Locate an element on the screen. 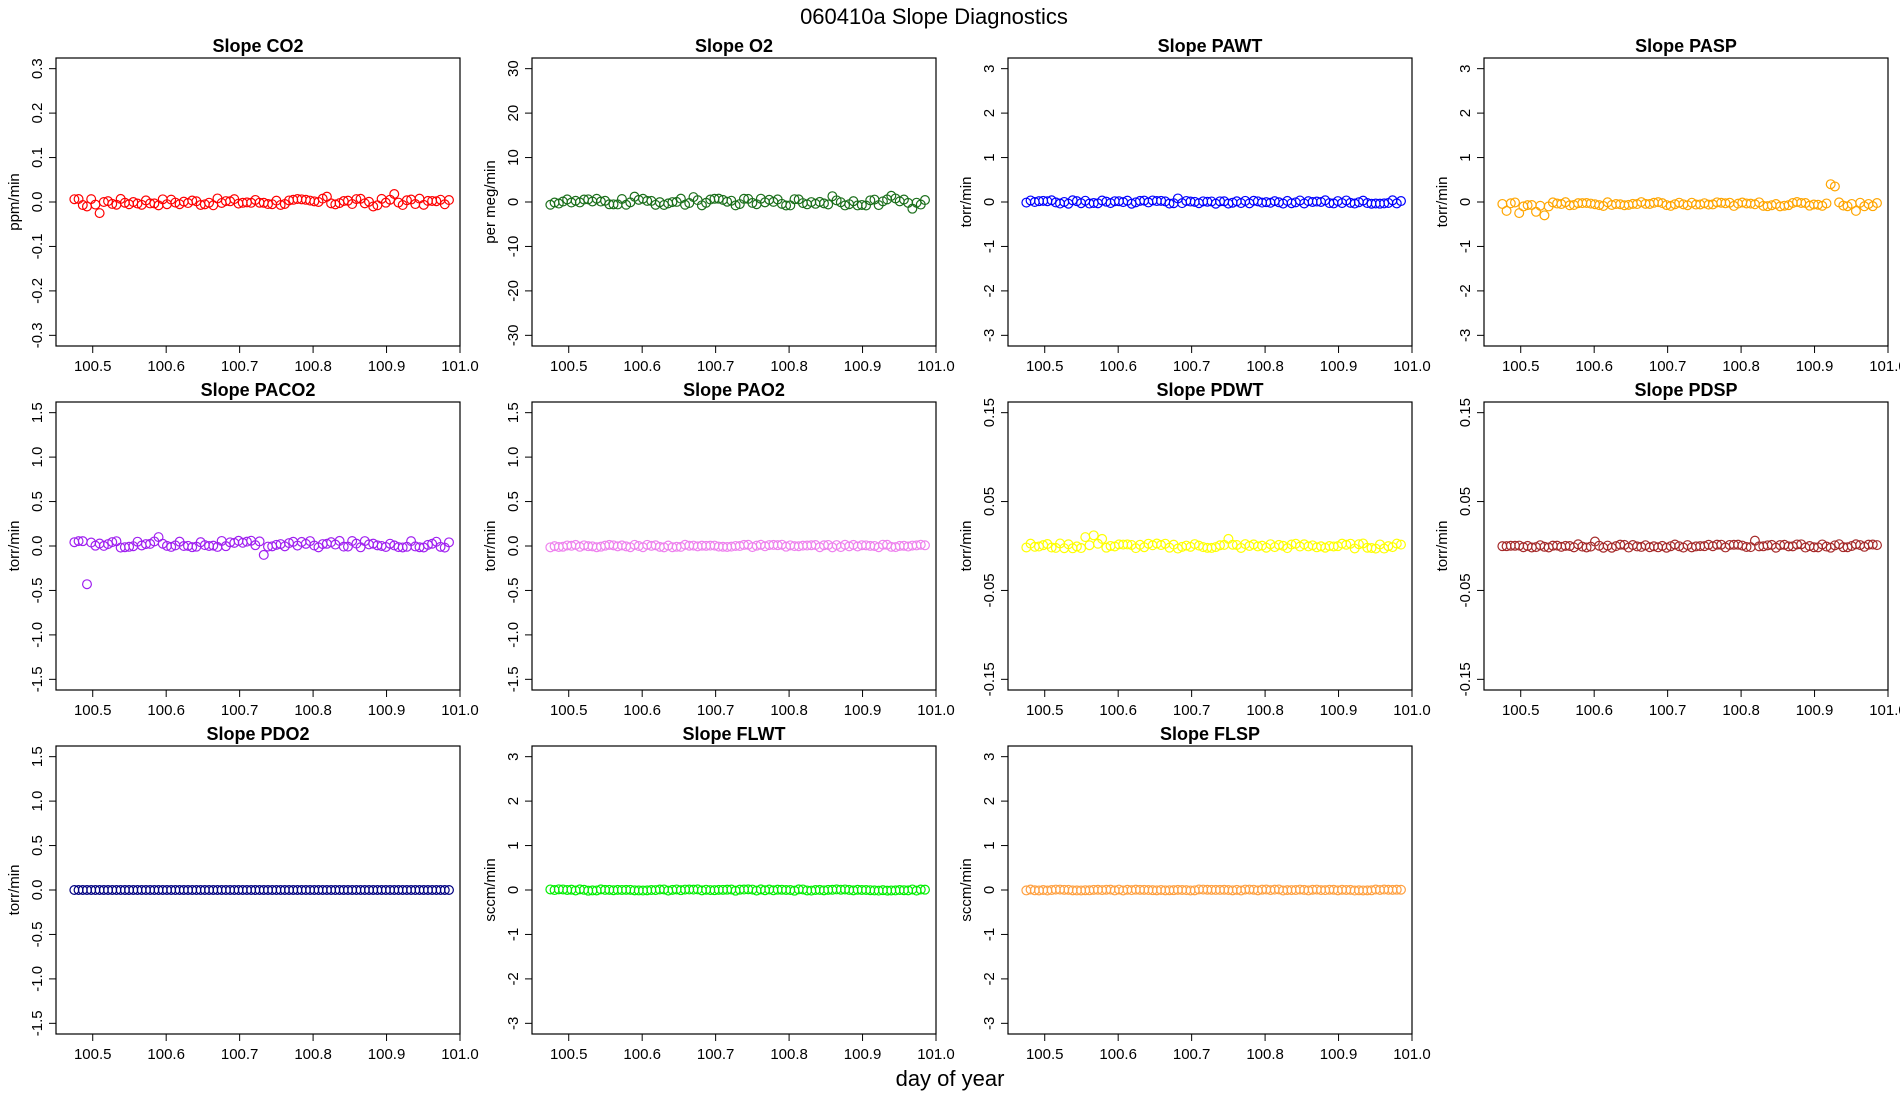 This screenshot has width=1900, height=1100. y-tick-label: -1.5 is located at coordinates (37, 1023).